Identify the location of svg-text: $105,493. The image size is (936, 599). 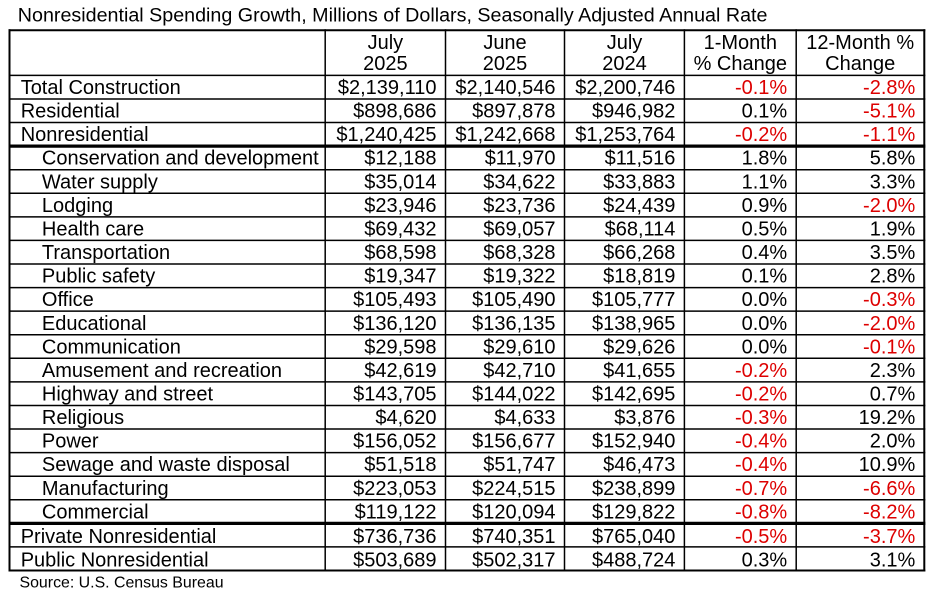
(394, 300).